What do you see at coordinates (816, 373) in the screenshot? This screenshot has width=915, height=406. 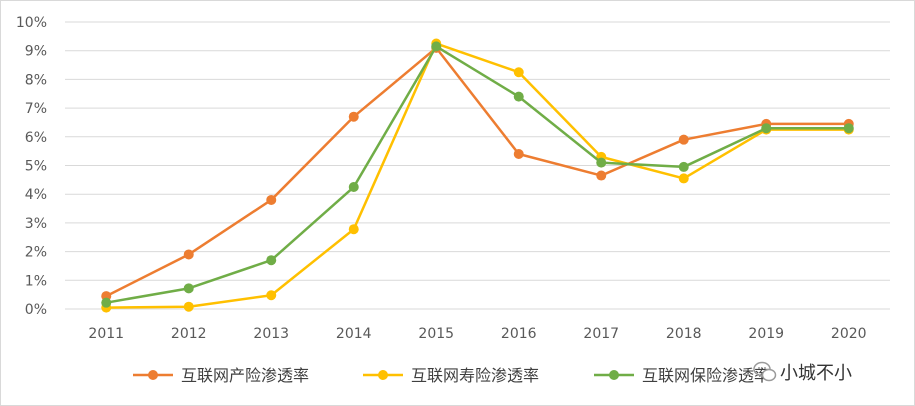 I see `watermark-text: 小城不小` at bounding box center [816, 373].